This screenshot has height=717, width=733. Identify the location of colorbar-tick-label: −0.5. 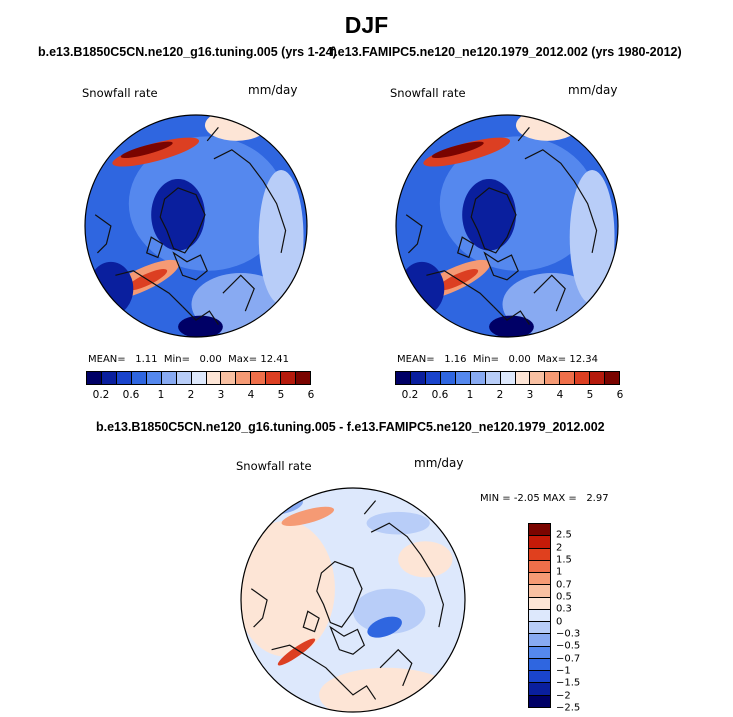
(568, 646).